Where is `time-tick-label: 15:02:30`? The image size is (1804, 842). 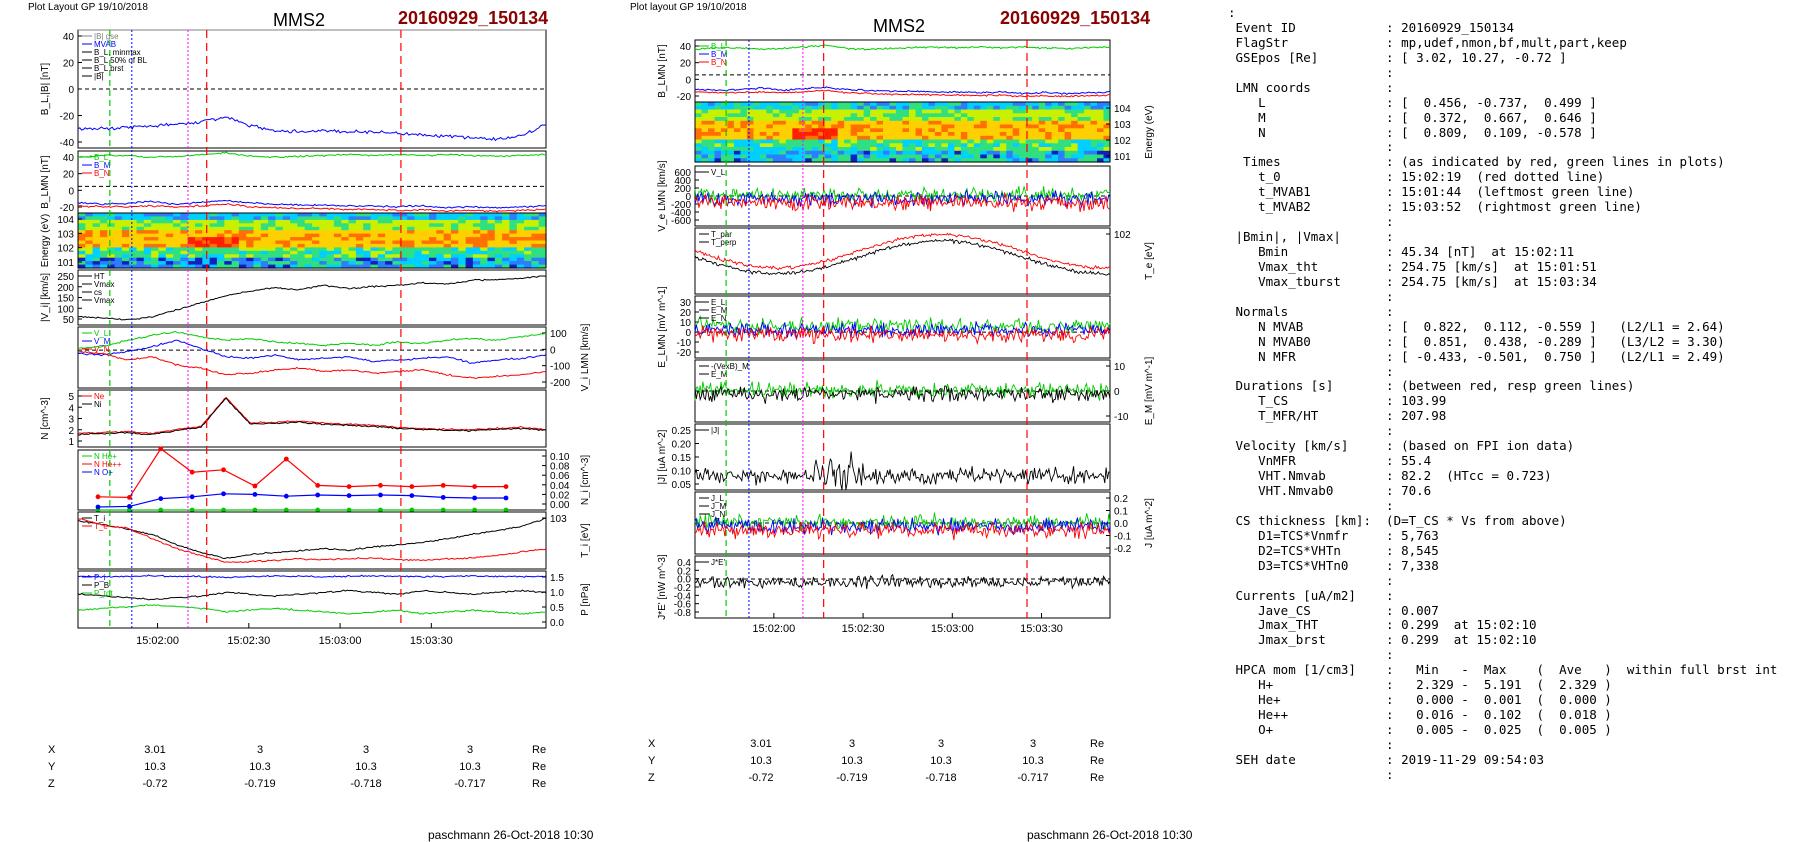
time-tick-label: 15:02:30 is located at coordinates (248, 641).